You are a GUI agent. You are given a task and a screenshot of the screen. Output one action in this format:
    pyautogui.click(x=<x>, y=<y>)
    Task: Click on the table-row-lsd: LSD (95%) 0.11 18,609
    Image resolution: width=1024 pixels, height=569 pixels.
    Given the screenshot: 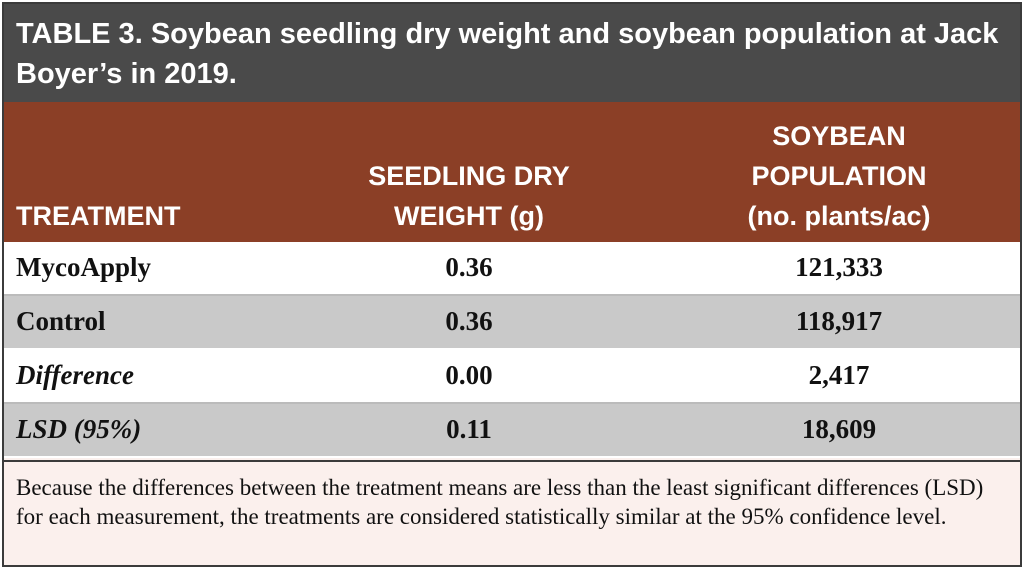 What is the action you would take?
    pyautogui.click(x=512, y=431)
    